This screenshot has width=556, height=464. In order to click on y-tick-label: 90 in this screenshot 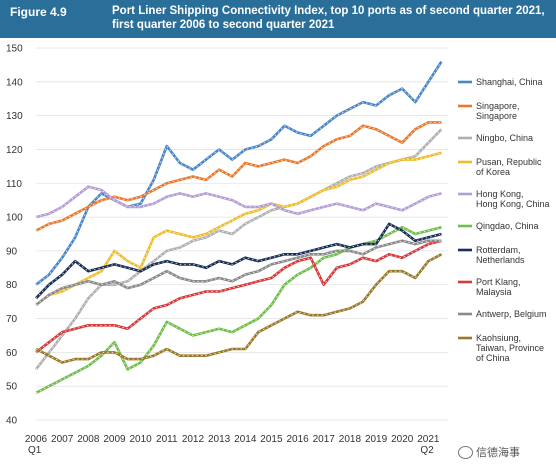, I will do `click(12, 251)`.